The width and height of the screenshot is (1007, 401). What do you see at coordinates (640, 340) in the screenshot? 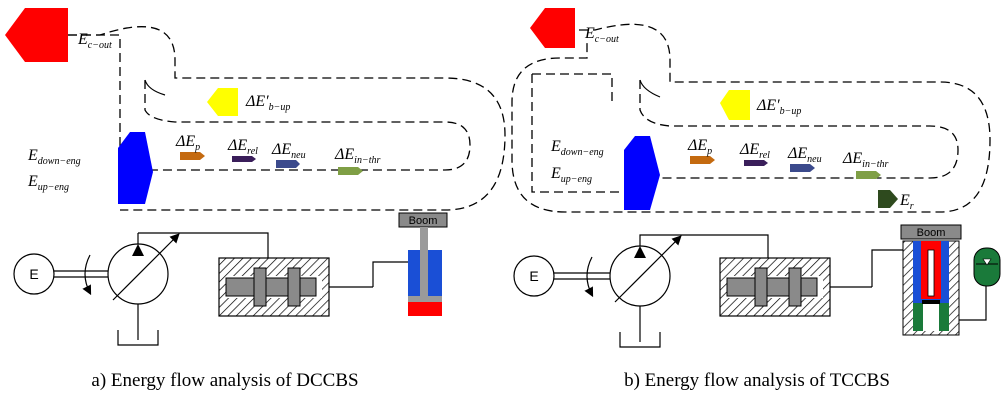
I see `tank-icon-b` at bounding box center [640, 340].